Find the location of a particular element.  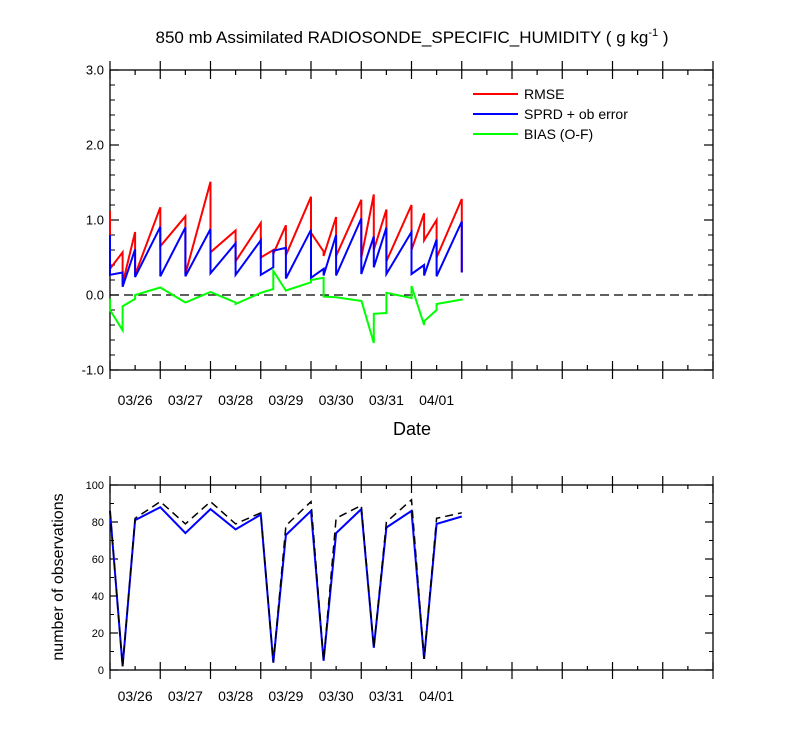

top-chart-title-end: ) is located at coordinates (663, 37).